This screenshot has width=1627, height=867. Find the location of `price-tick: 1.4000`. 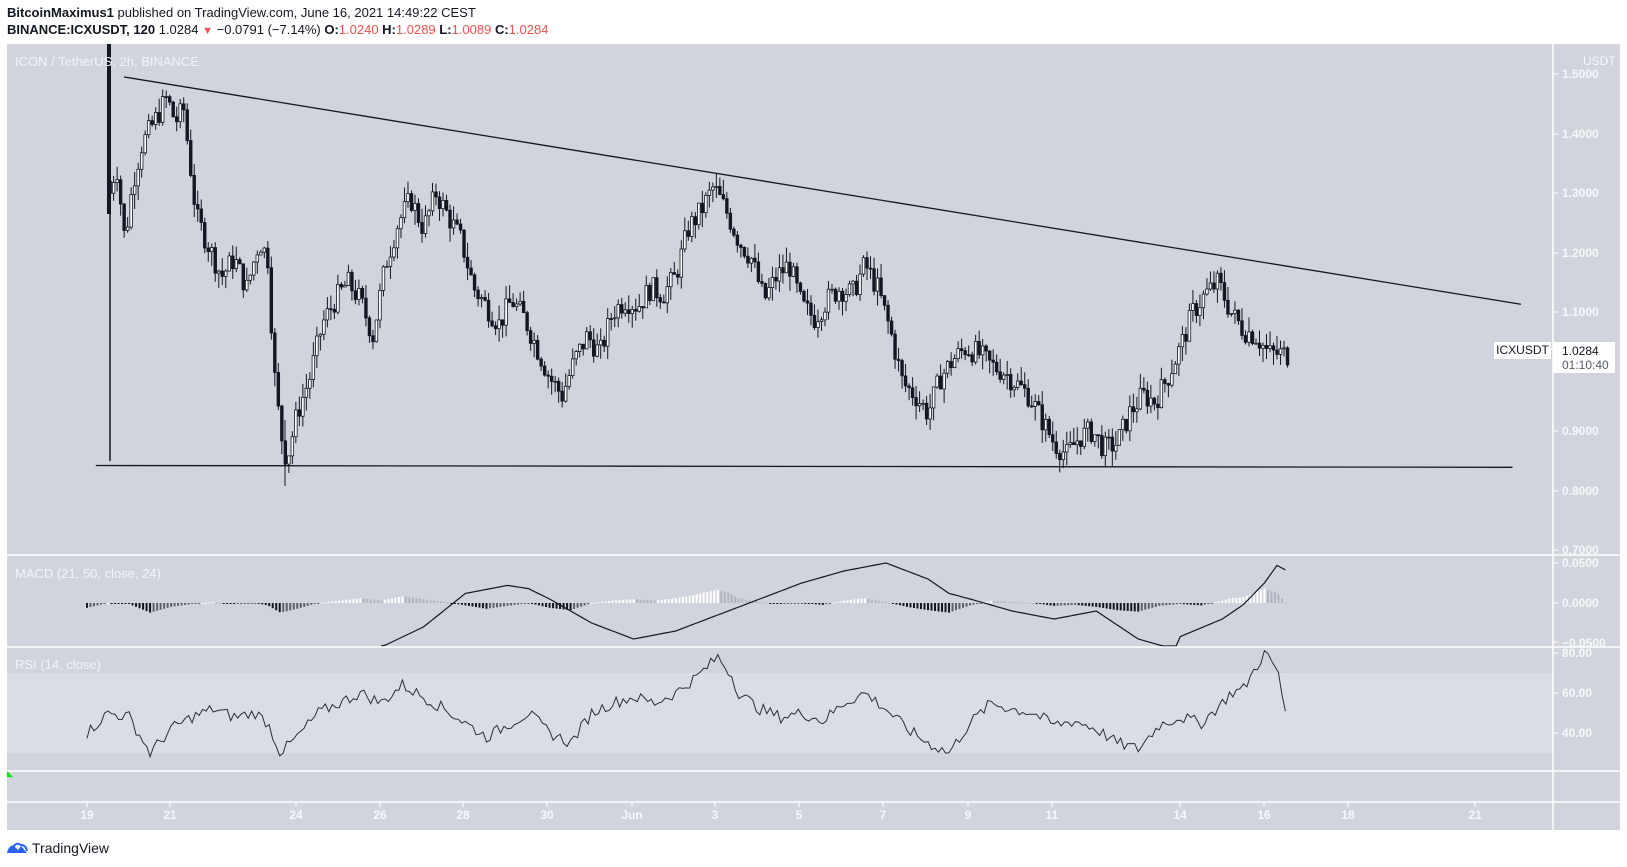

price-tick: 1.4000 is located at coordinates (1580, 134).